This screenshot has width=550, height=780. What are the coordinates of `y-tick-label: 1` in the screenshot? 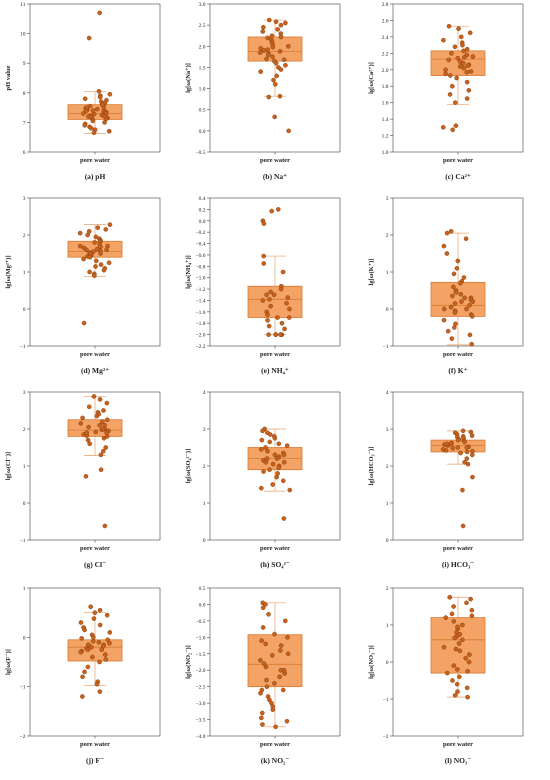 It's located at (204, 504).